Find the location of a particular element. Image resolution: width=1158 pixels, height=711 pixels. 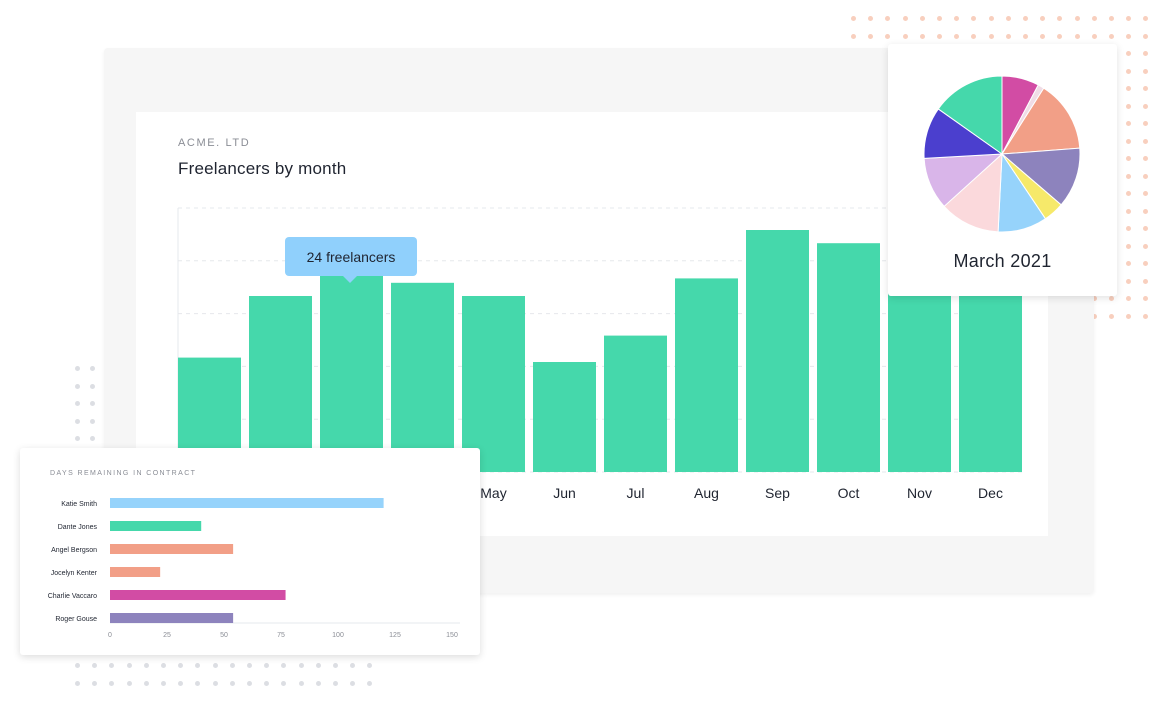

bar-jun is located at coordinates (564, 417).